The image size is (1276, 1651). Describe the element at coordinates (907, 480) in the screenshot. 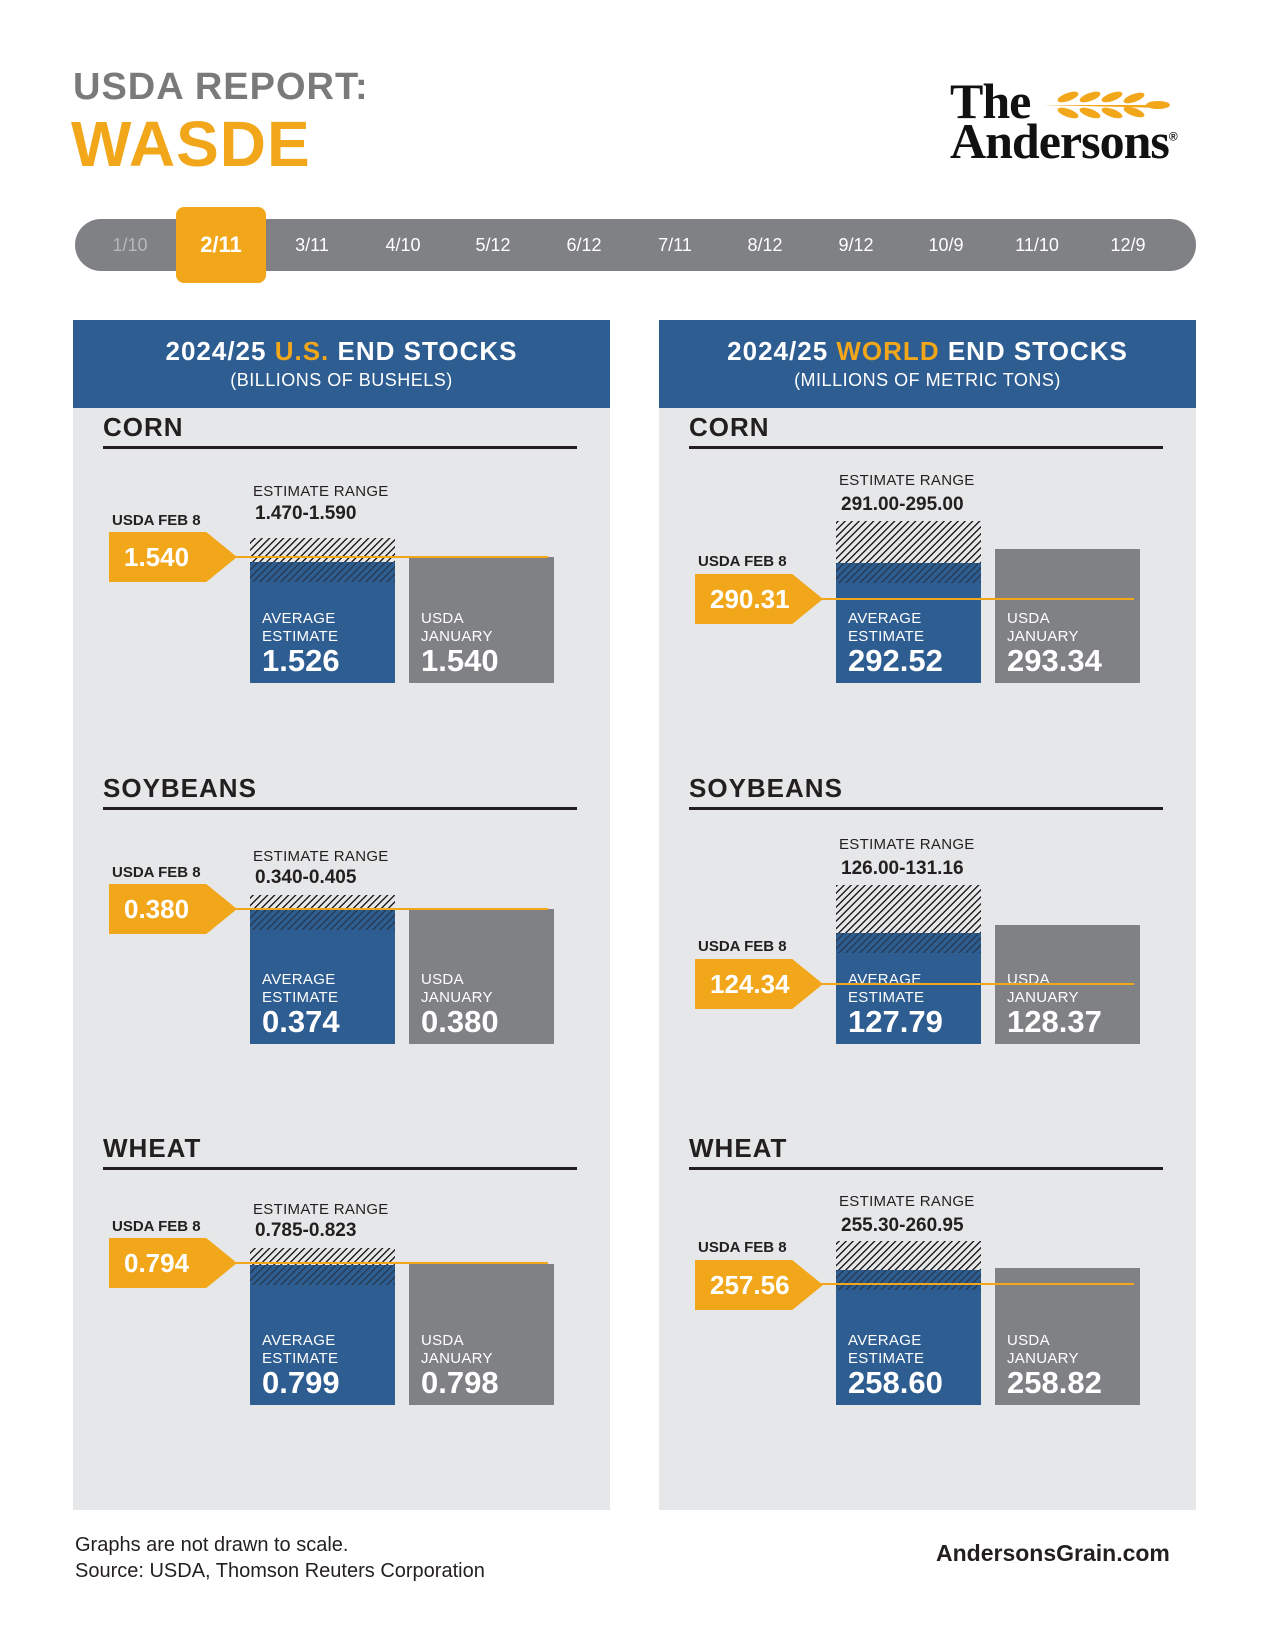

I see `world-corn-range-label: ESTIMATE RANGE` at that location.